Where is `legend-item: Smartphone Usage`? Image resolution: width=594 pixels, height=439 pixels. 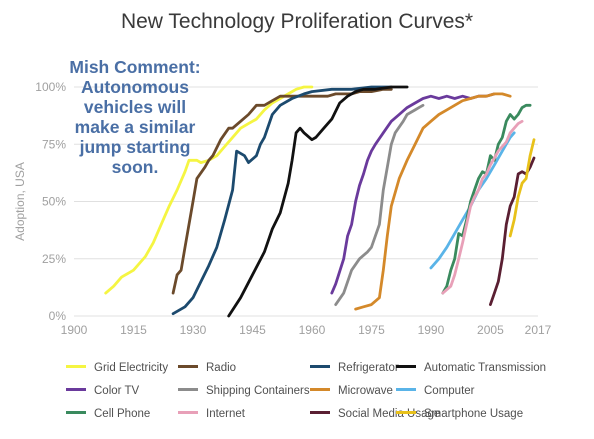
legend-item: Smartphone Usage is located at coordinates (459, 414).